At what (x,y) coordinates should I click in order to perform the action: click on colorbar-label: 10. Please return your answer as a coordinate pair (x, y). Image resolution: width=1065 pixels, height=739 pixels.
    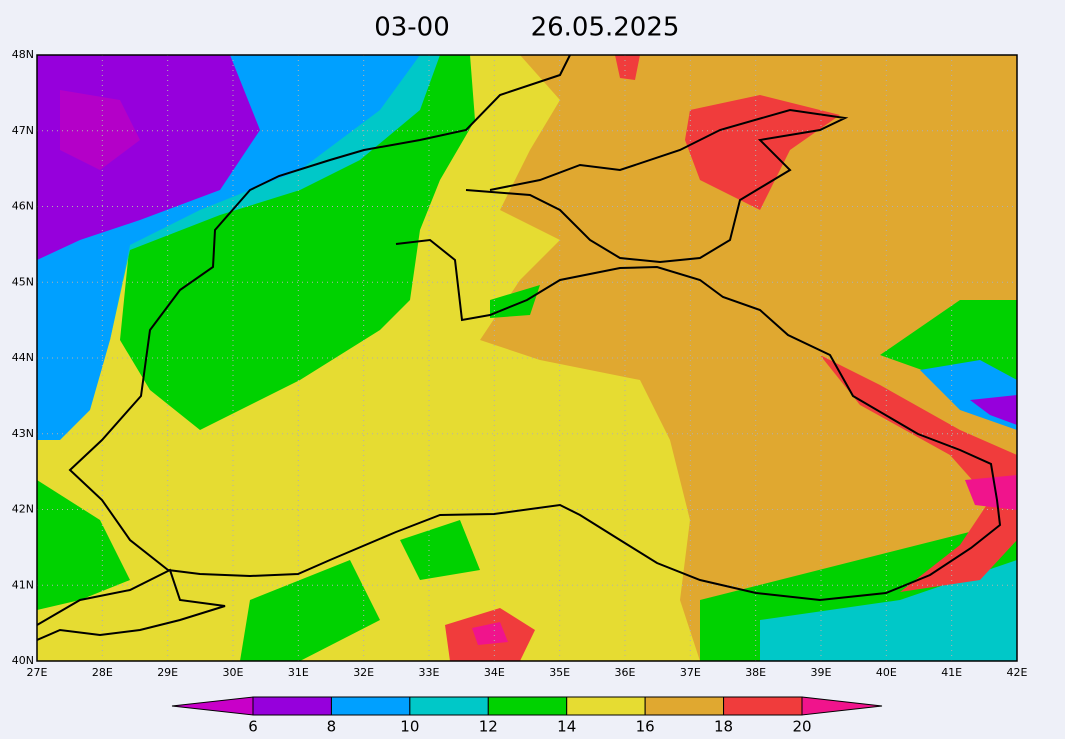
    Looking at the image, I should click on (409, 727).